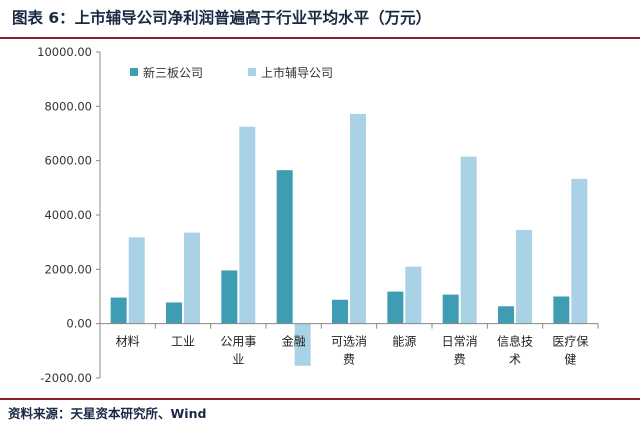 Image resolution: width=640 pixels, height=432 pixels. What do you see at coordinates (68, 269) in the screenshot?
I see `y-tick-label: 2000.00` at bounding box center [68, 269].